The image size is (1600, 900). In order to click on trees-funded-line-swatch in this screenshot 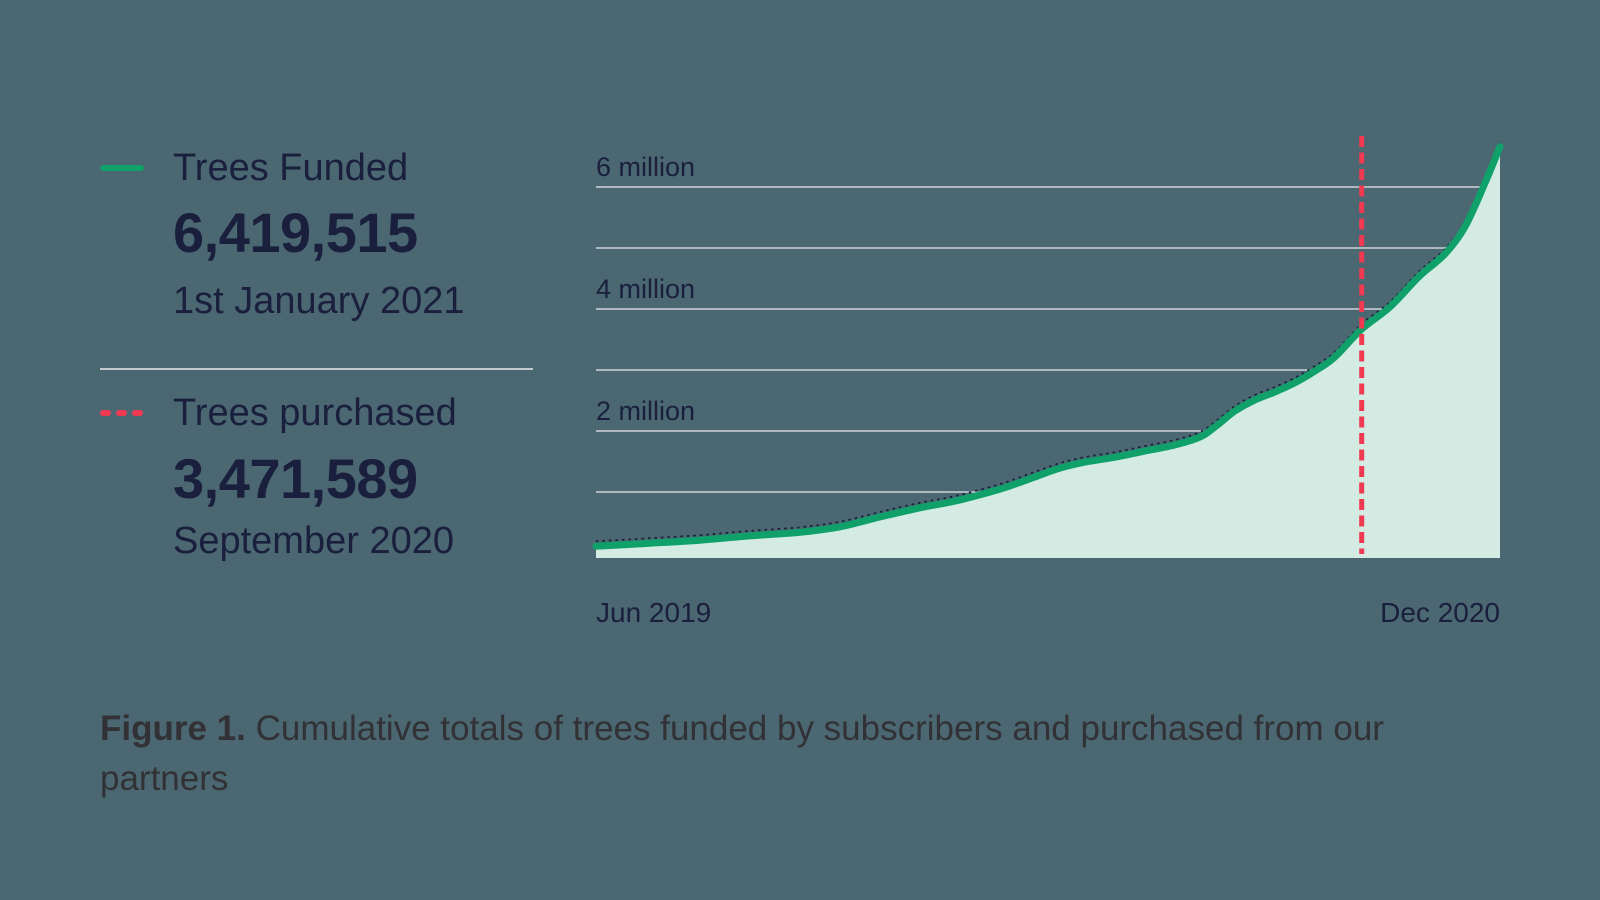, I will do `click(122, 168)`.